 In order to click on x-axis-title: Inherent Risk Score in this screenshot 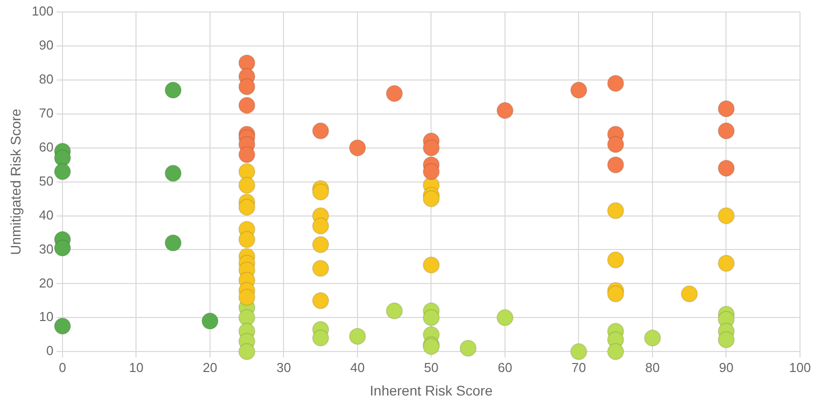, I will do `click(431, 390)`.